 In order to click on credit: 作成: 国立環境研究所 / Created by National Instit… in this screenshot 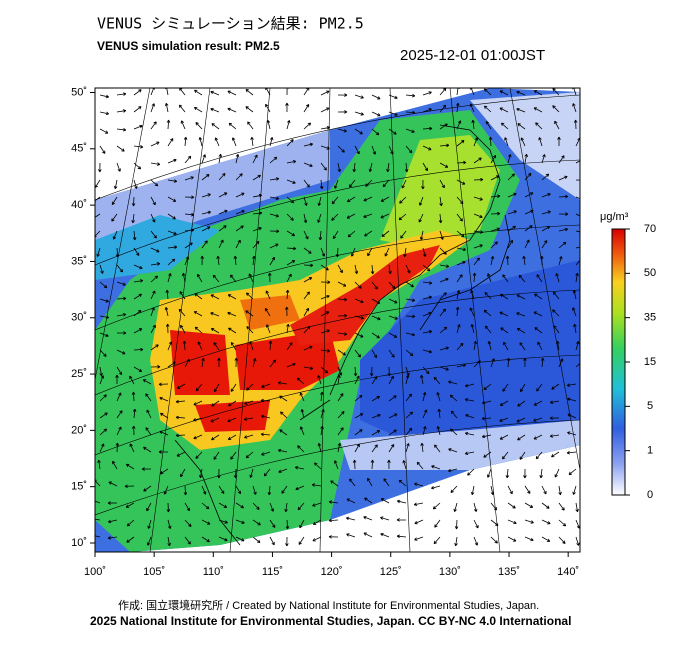, I will do `click(328, 605)`.